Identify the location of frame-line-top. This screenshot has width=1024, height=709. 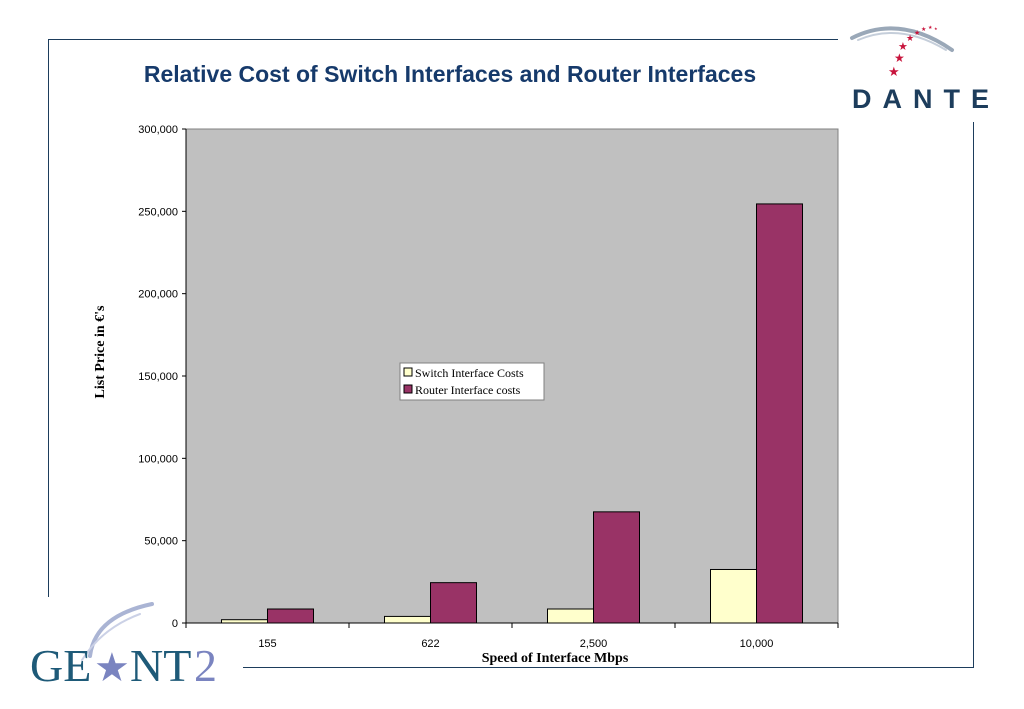
(443, 39).